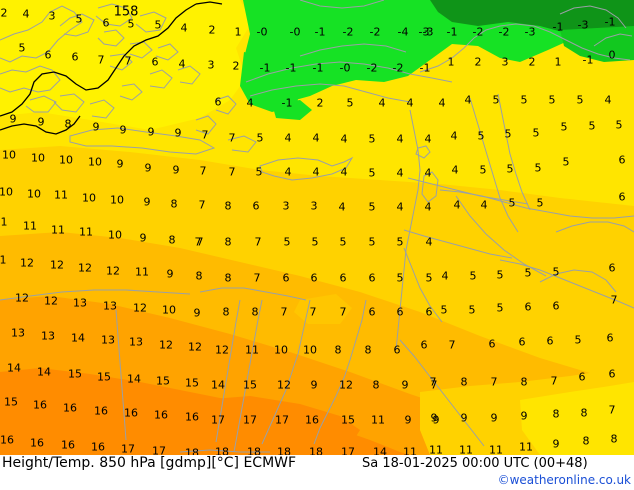 This screenshot has height=490, width=634. What do you see at coordinates (314, 206) in the screenshot?
I see `temperature-value: 3` at bounding box center [314, 206].